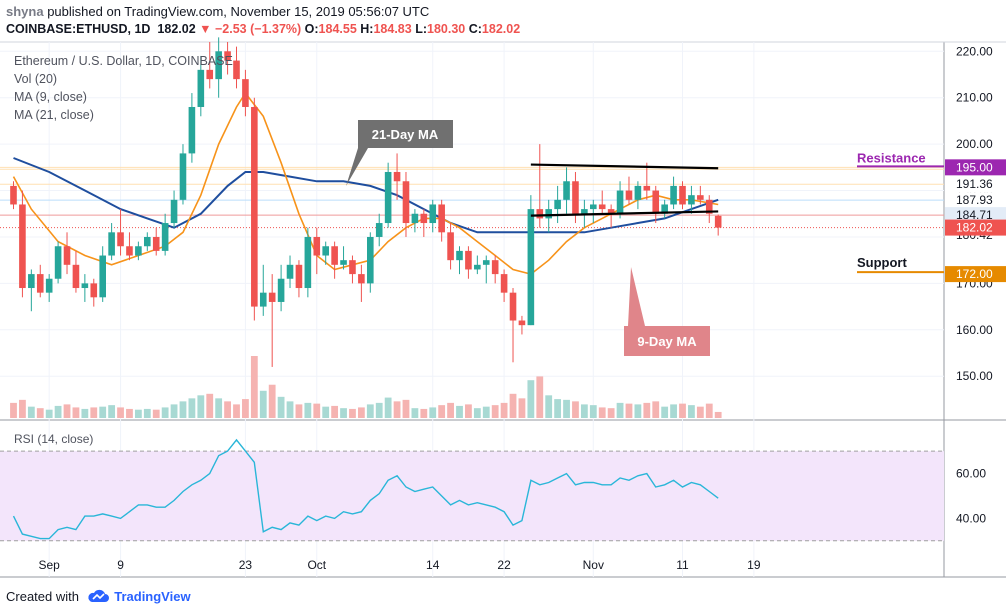 The image size is (1006, 615). I want to click on legend-ma9: MA (9, close), so click(50, 97).